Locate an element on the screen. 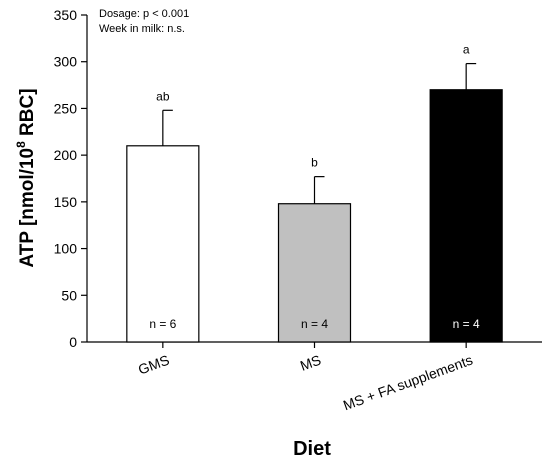 Image resolution: width=550 pixels, height=465 pixels. y-tick-label-0: 0 is located at coordinates (73, 342).